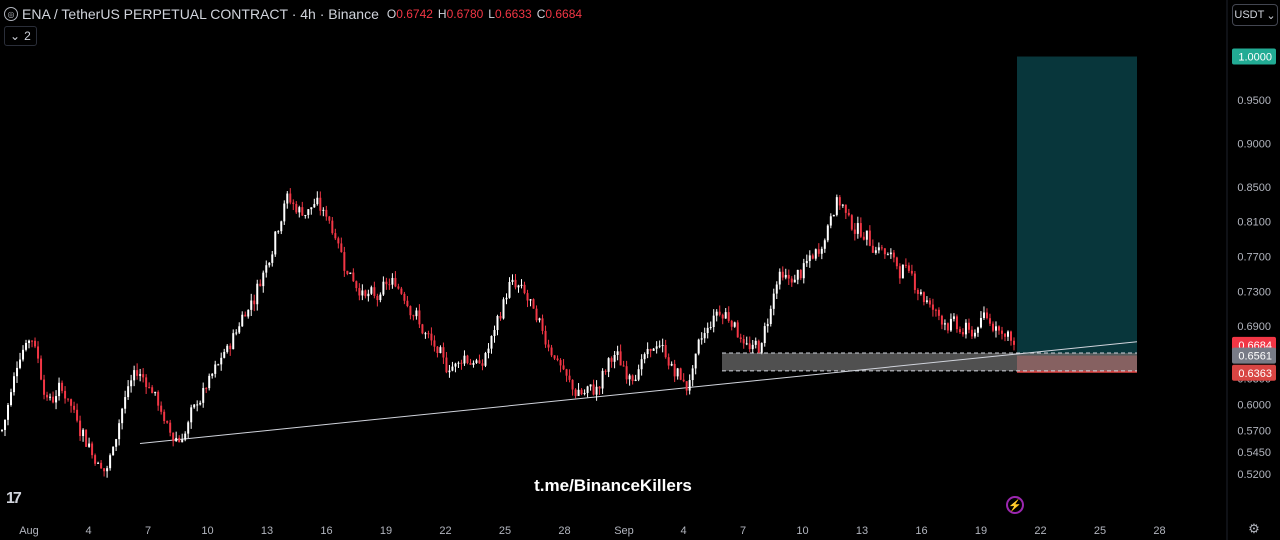  I want to click on entry-range-box, so click(929, 362).